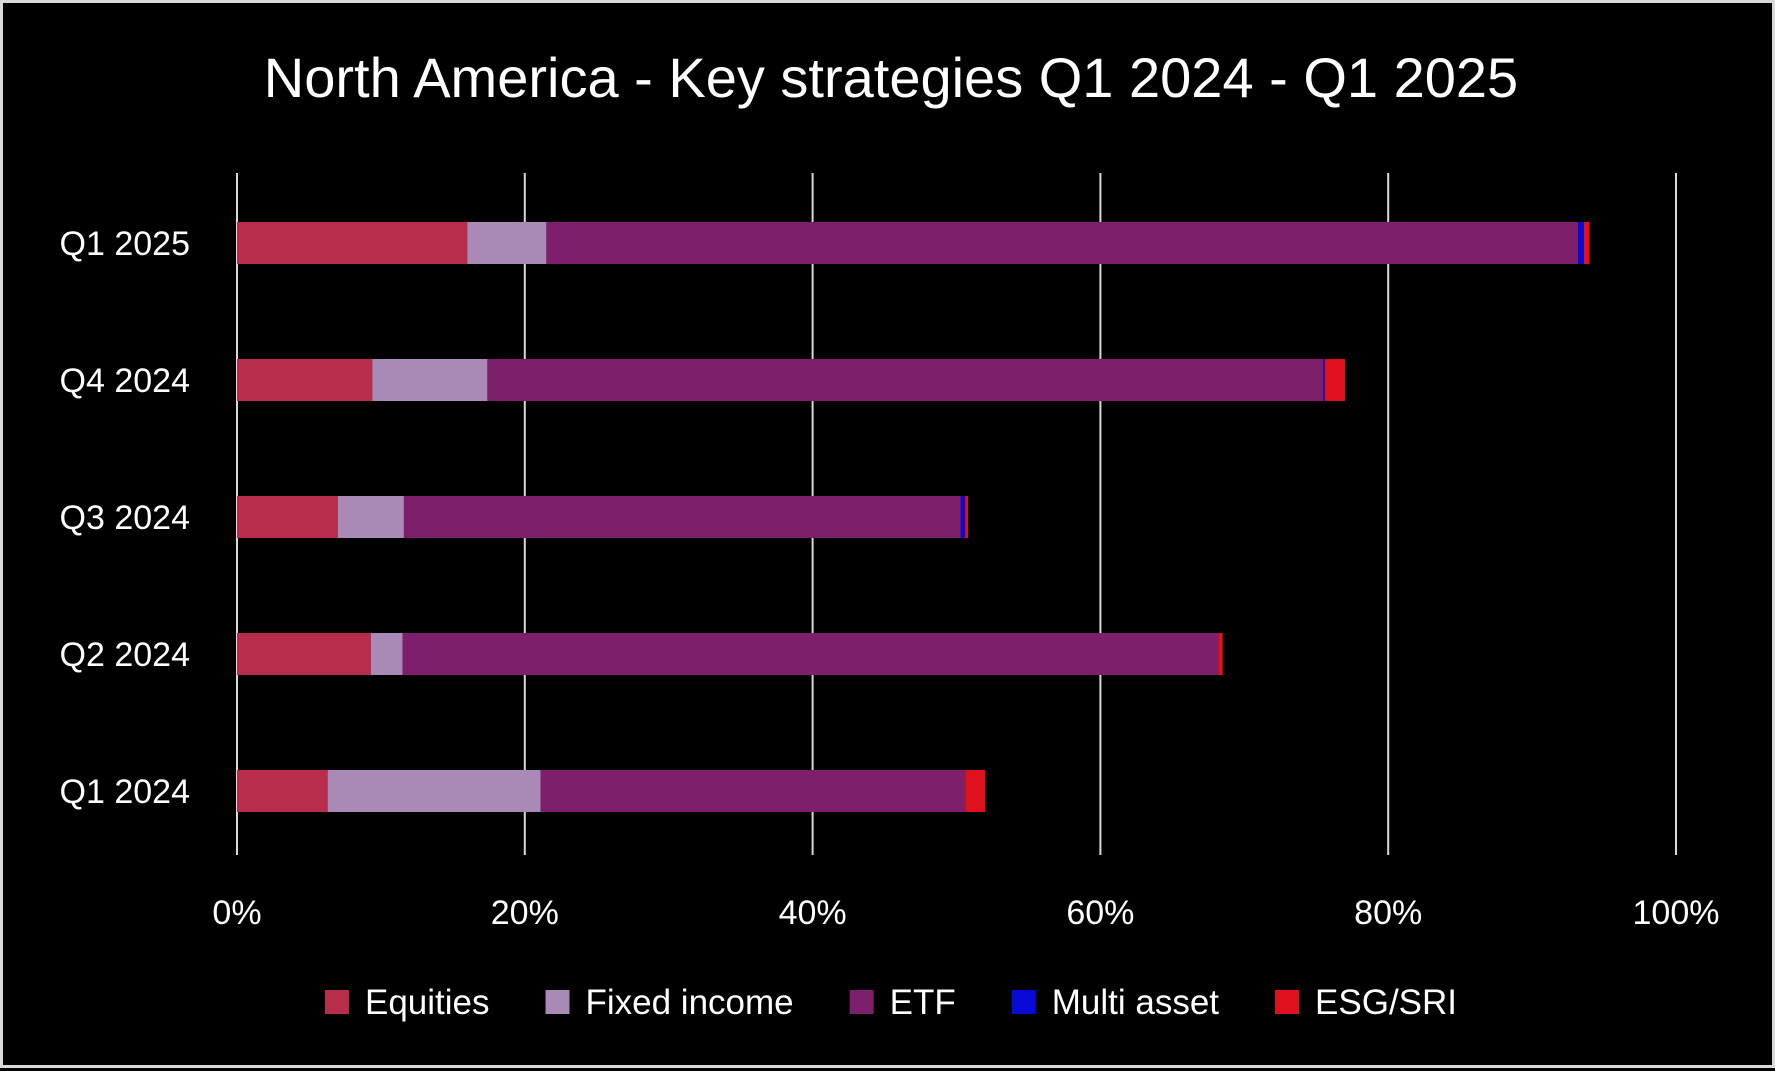 Image resolution: width=1775 pixels, height=1071 pixels. I want to click on x-tick-label: 100%, so click(1676, 913).